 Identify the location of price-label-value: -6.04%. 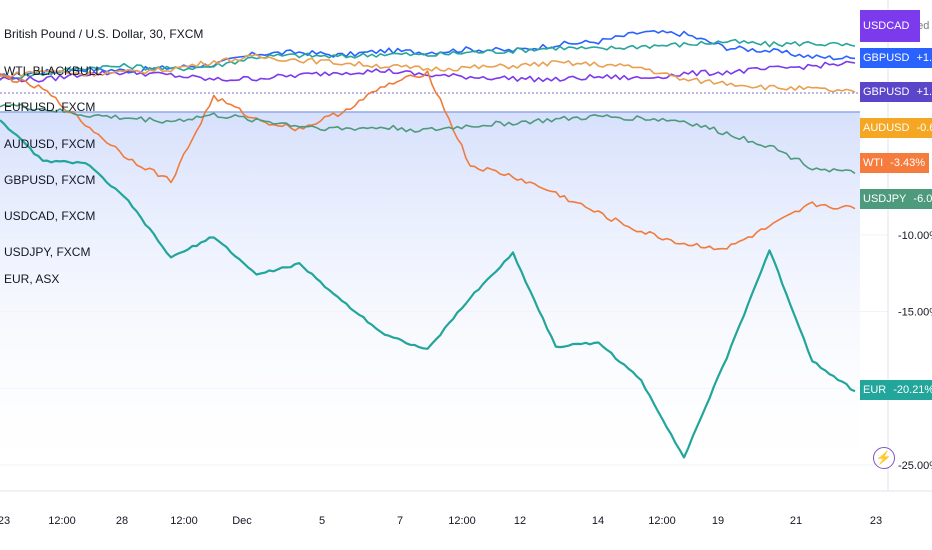
(920, 199).